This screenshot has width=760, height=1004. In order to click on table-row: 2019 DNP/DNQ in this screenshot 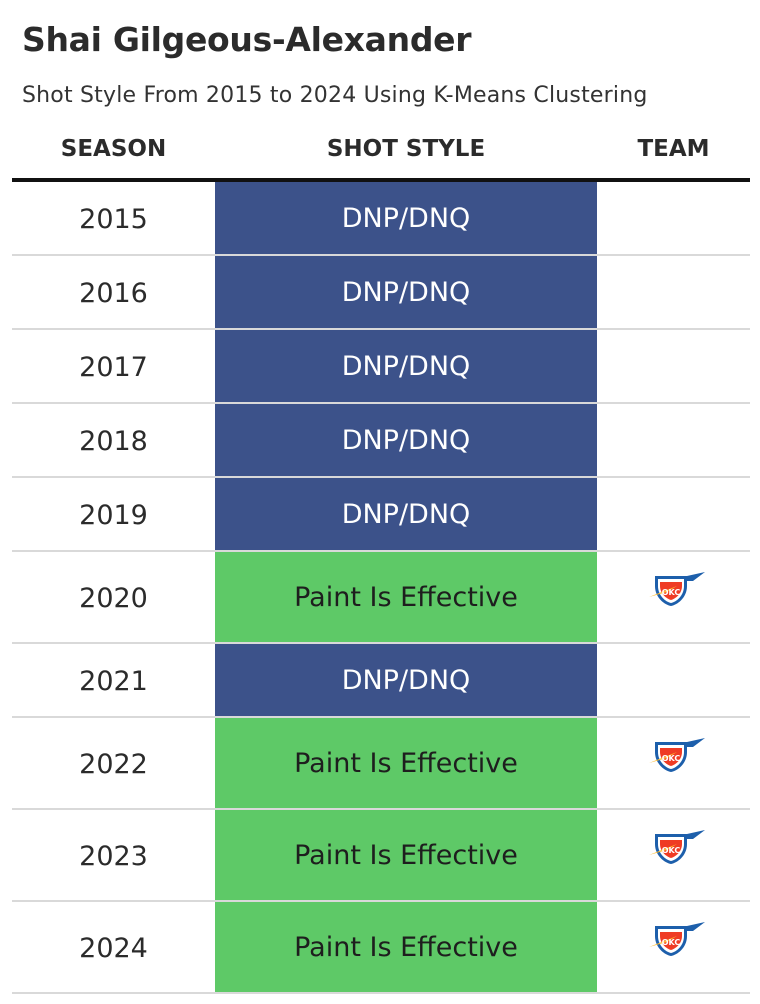, I will do `click(381, 515)`.